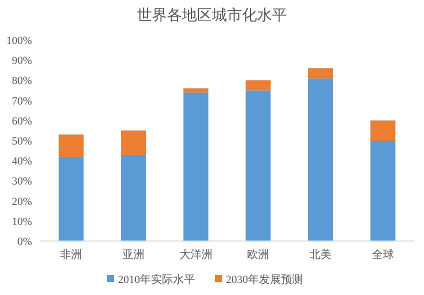  I want to click on legend-label: 2030年发展预测, so click(264, 280).